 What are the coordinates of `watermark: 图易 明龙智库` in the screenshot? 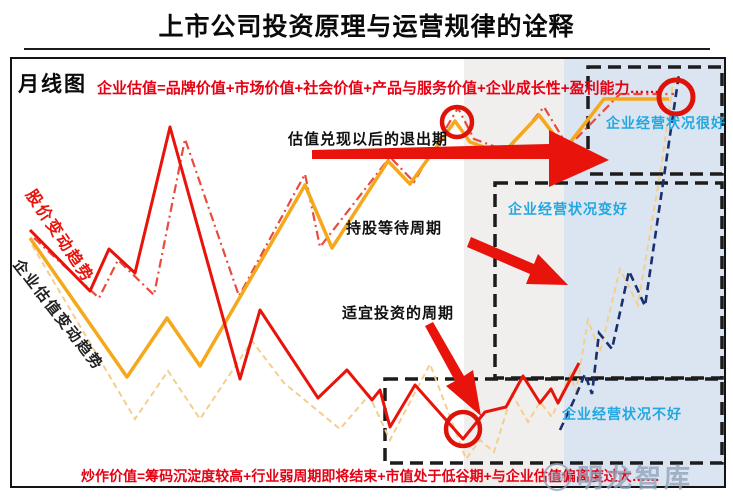 It's located at (618, 476).